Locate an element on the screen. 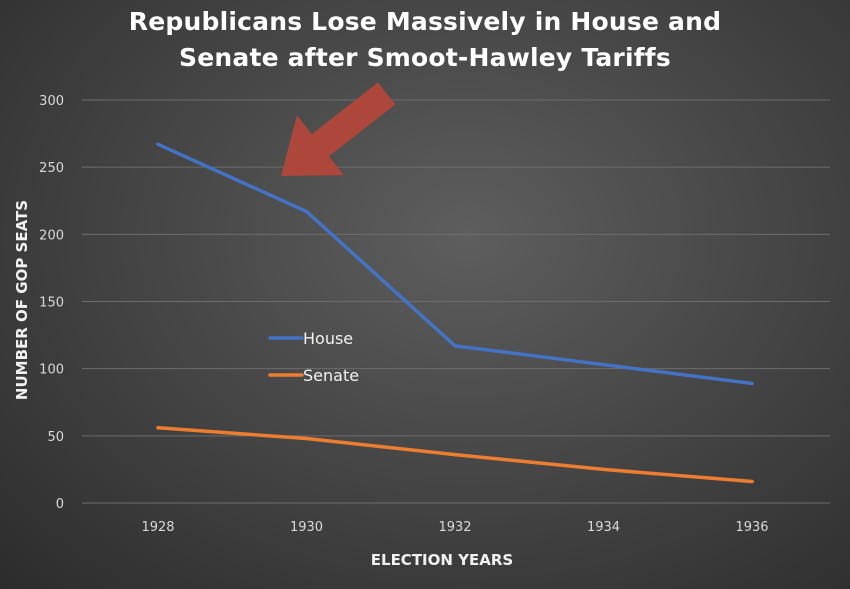 The width and height of the screenshot is (850, 589). chart-title-line-2: Senate after Smoot-Hawley Tariffs is located at coordinates (425, 57).